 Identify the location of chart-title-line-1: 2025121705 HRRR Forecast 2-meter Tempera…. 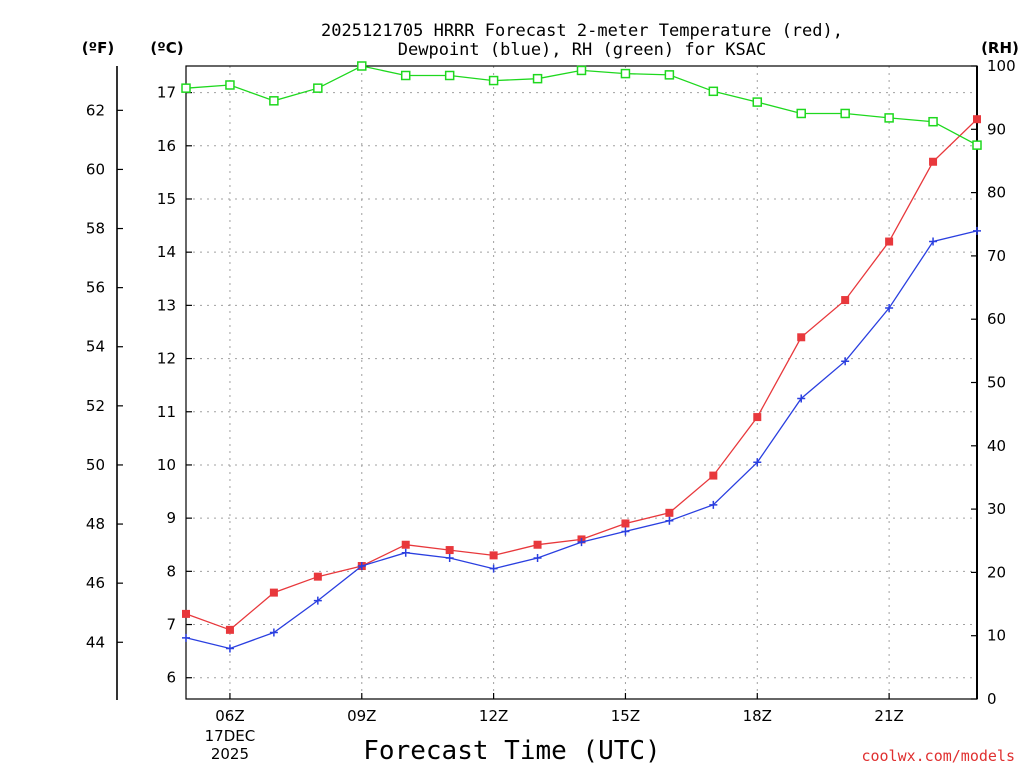
(582, 31).